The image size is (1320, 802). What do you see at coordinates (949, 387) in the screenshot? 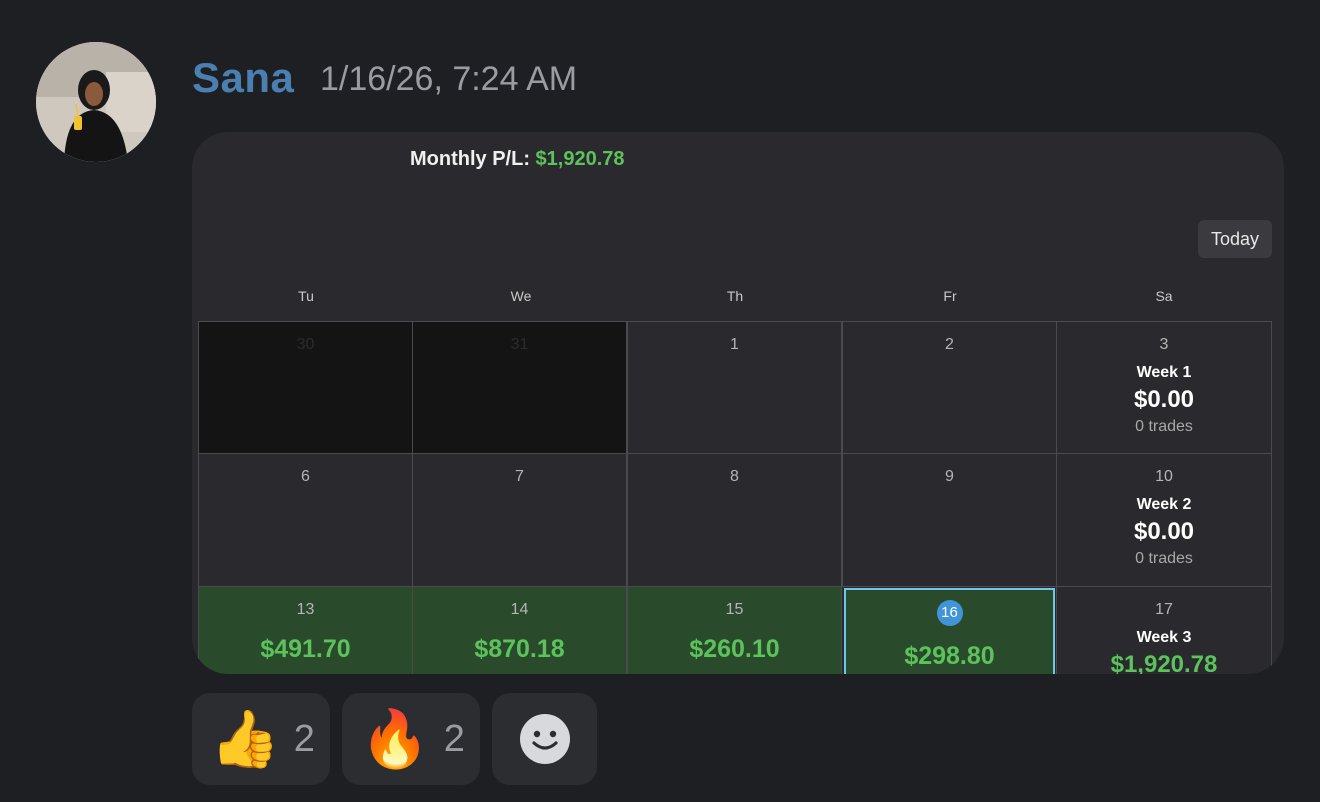
I see `calendar-day: 2` at bounding box center [949, 387].